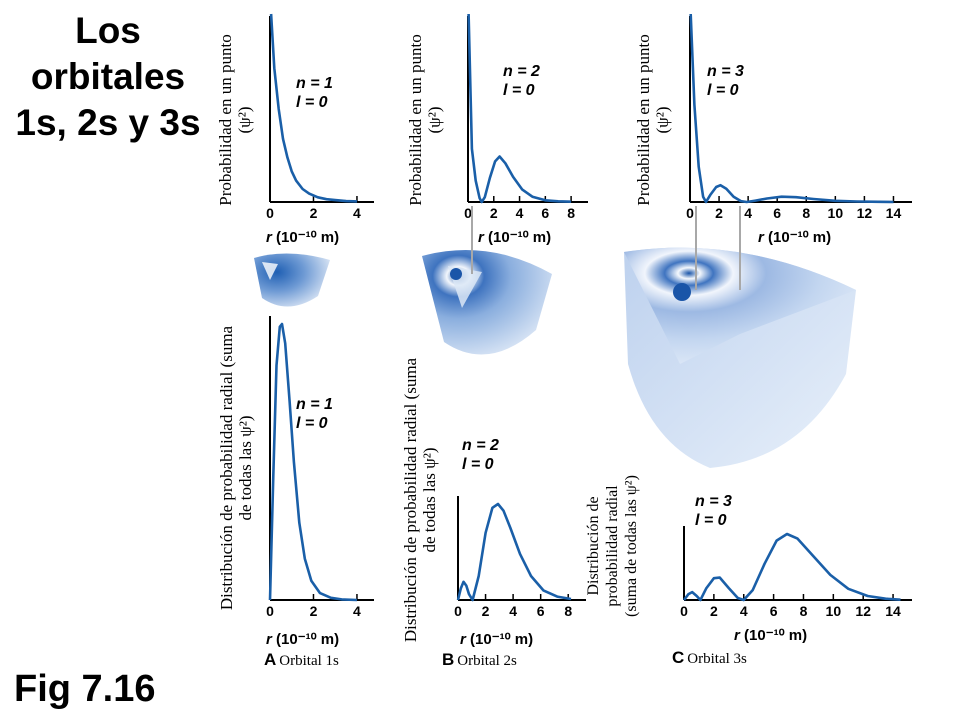 This screenshot has width=960, height=720. I want to click on caption-a: A Orbital 1s, so click(301, 659).